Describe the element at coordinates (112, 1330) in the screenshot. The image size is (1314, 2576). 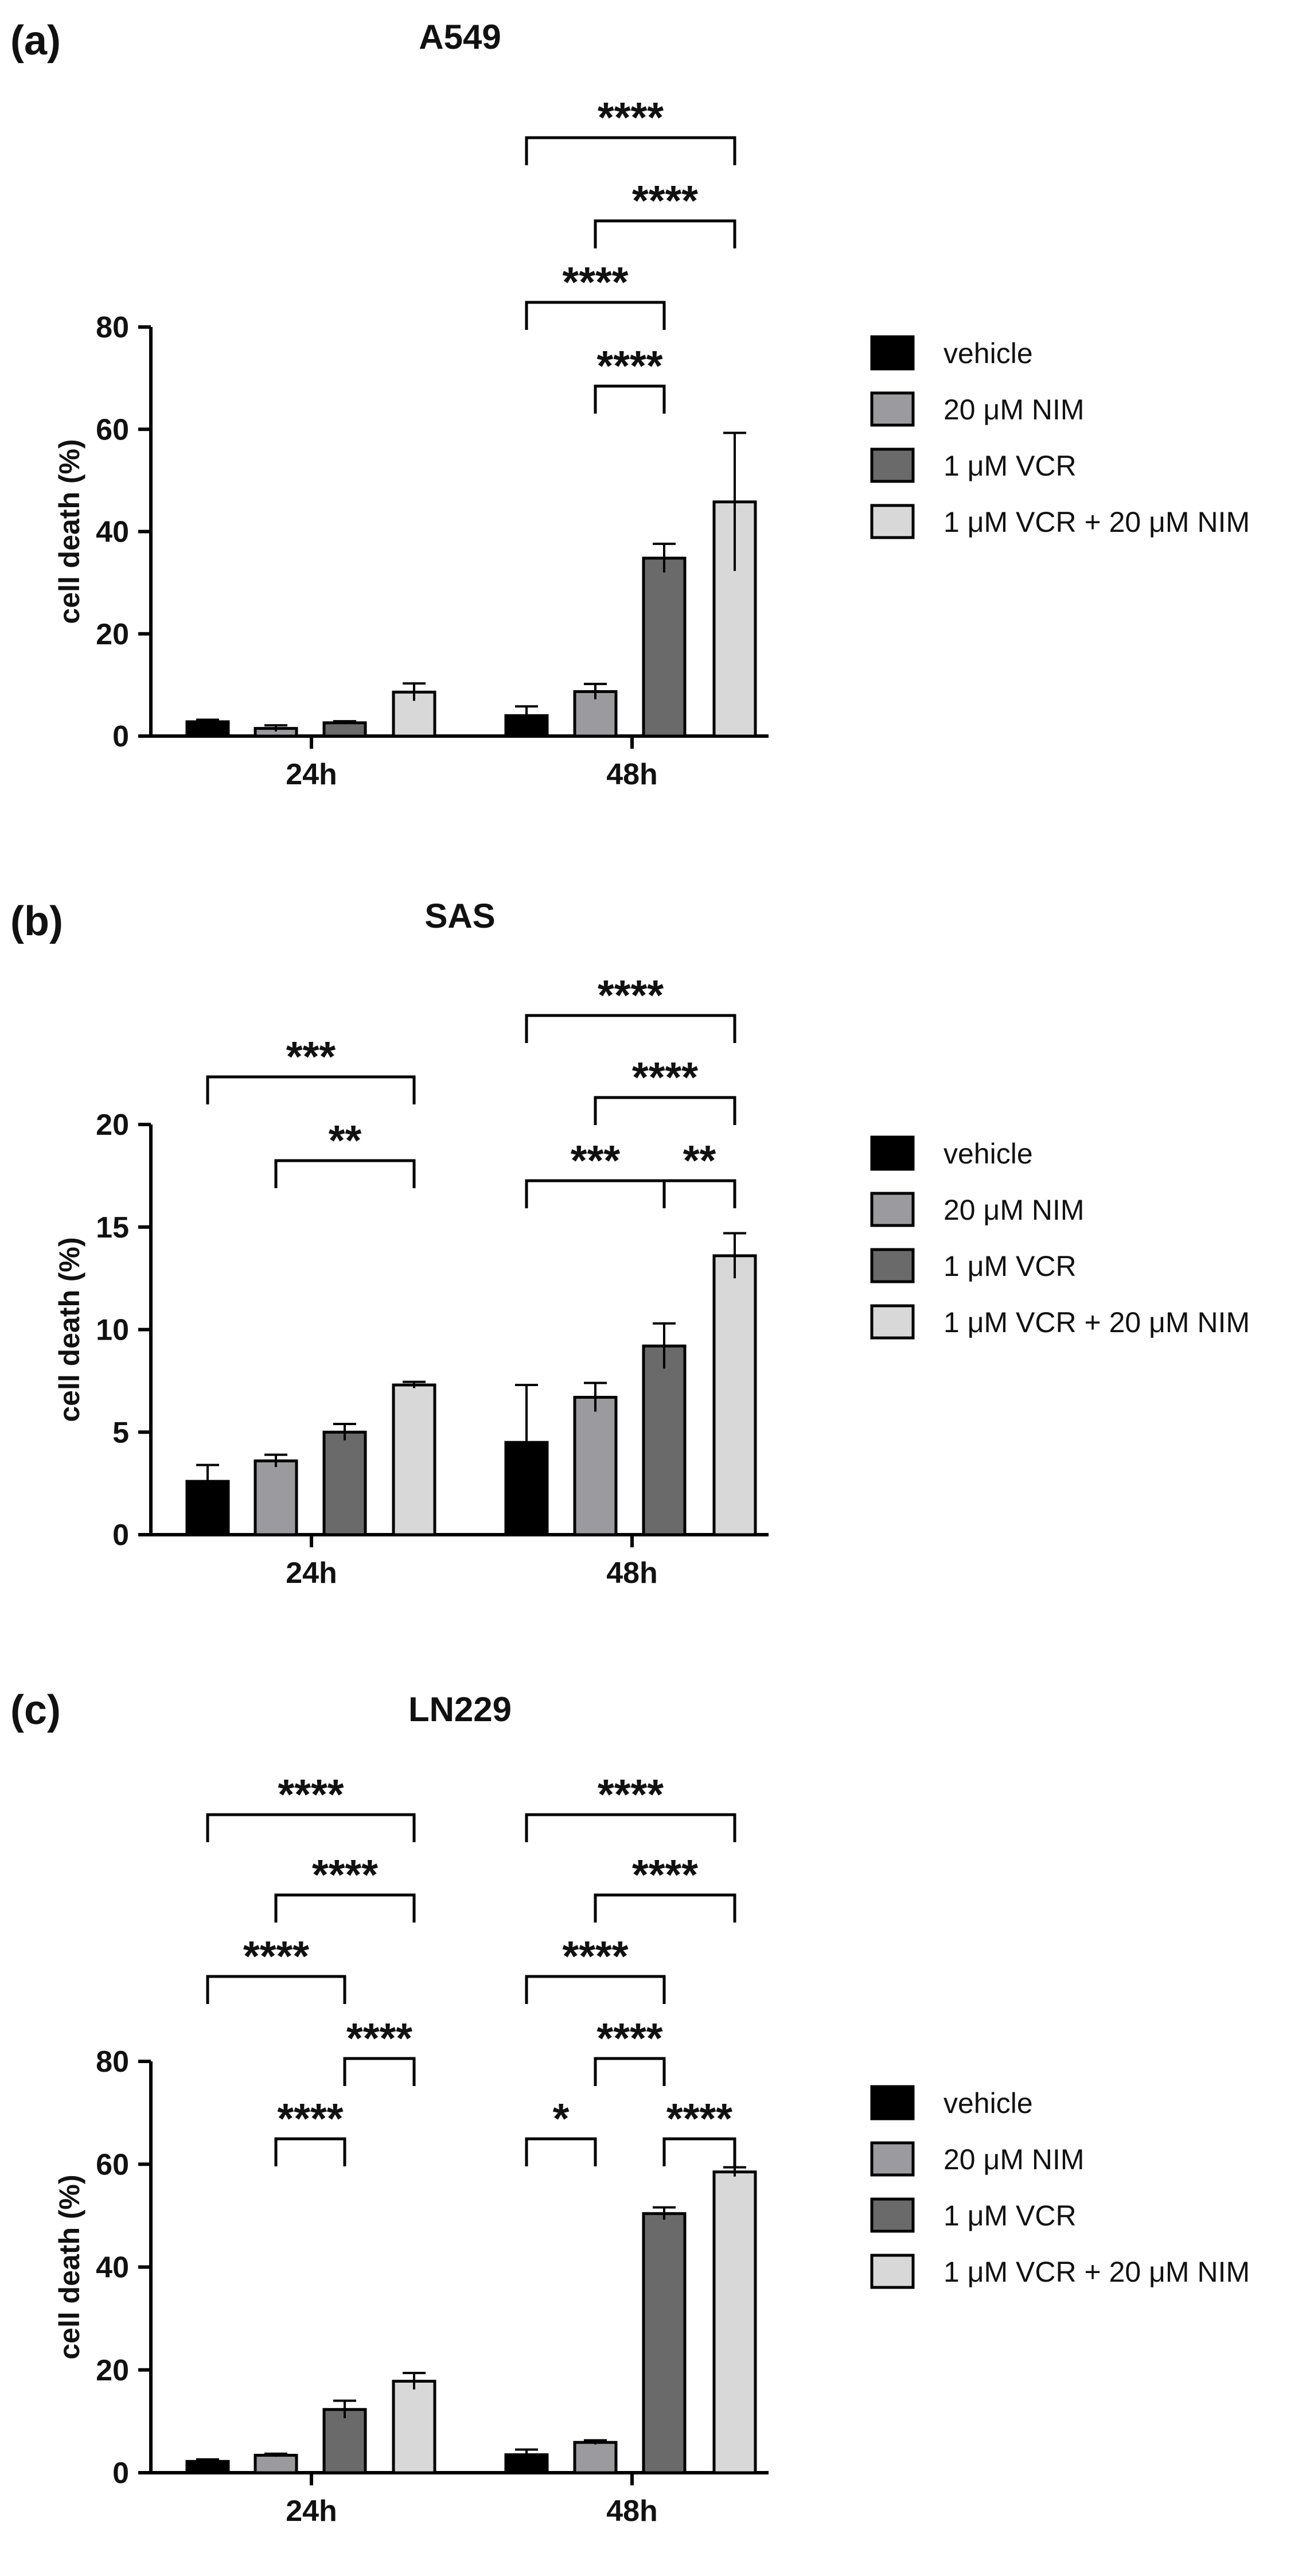
I see `y-tick-label: 10` at that location.